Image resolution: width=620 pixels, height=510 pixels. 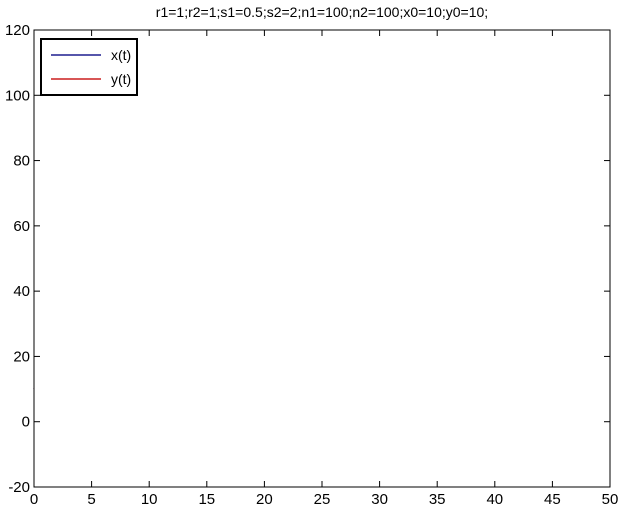 What do you see at coordinates (21, 356) in the screenshot?
I see `y-tick-label: 20` at bounding box center [21, 356].